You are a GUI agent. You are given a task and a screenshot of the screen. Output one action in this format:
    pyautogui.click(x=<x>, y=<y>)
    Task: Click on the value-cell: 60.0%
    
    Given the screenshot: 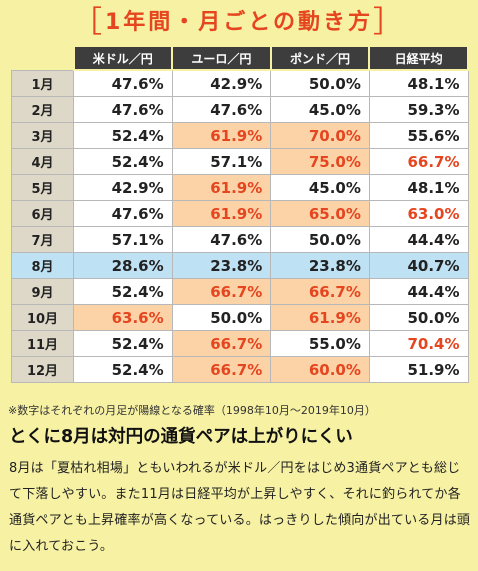 What is the action you would take?
    pyautogui.click(x=320, y=369)
    